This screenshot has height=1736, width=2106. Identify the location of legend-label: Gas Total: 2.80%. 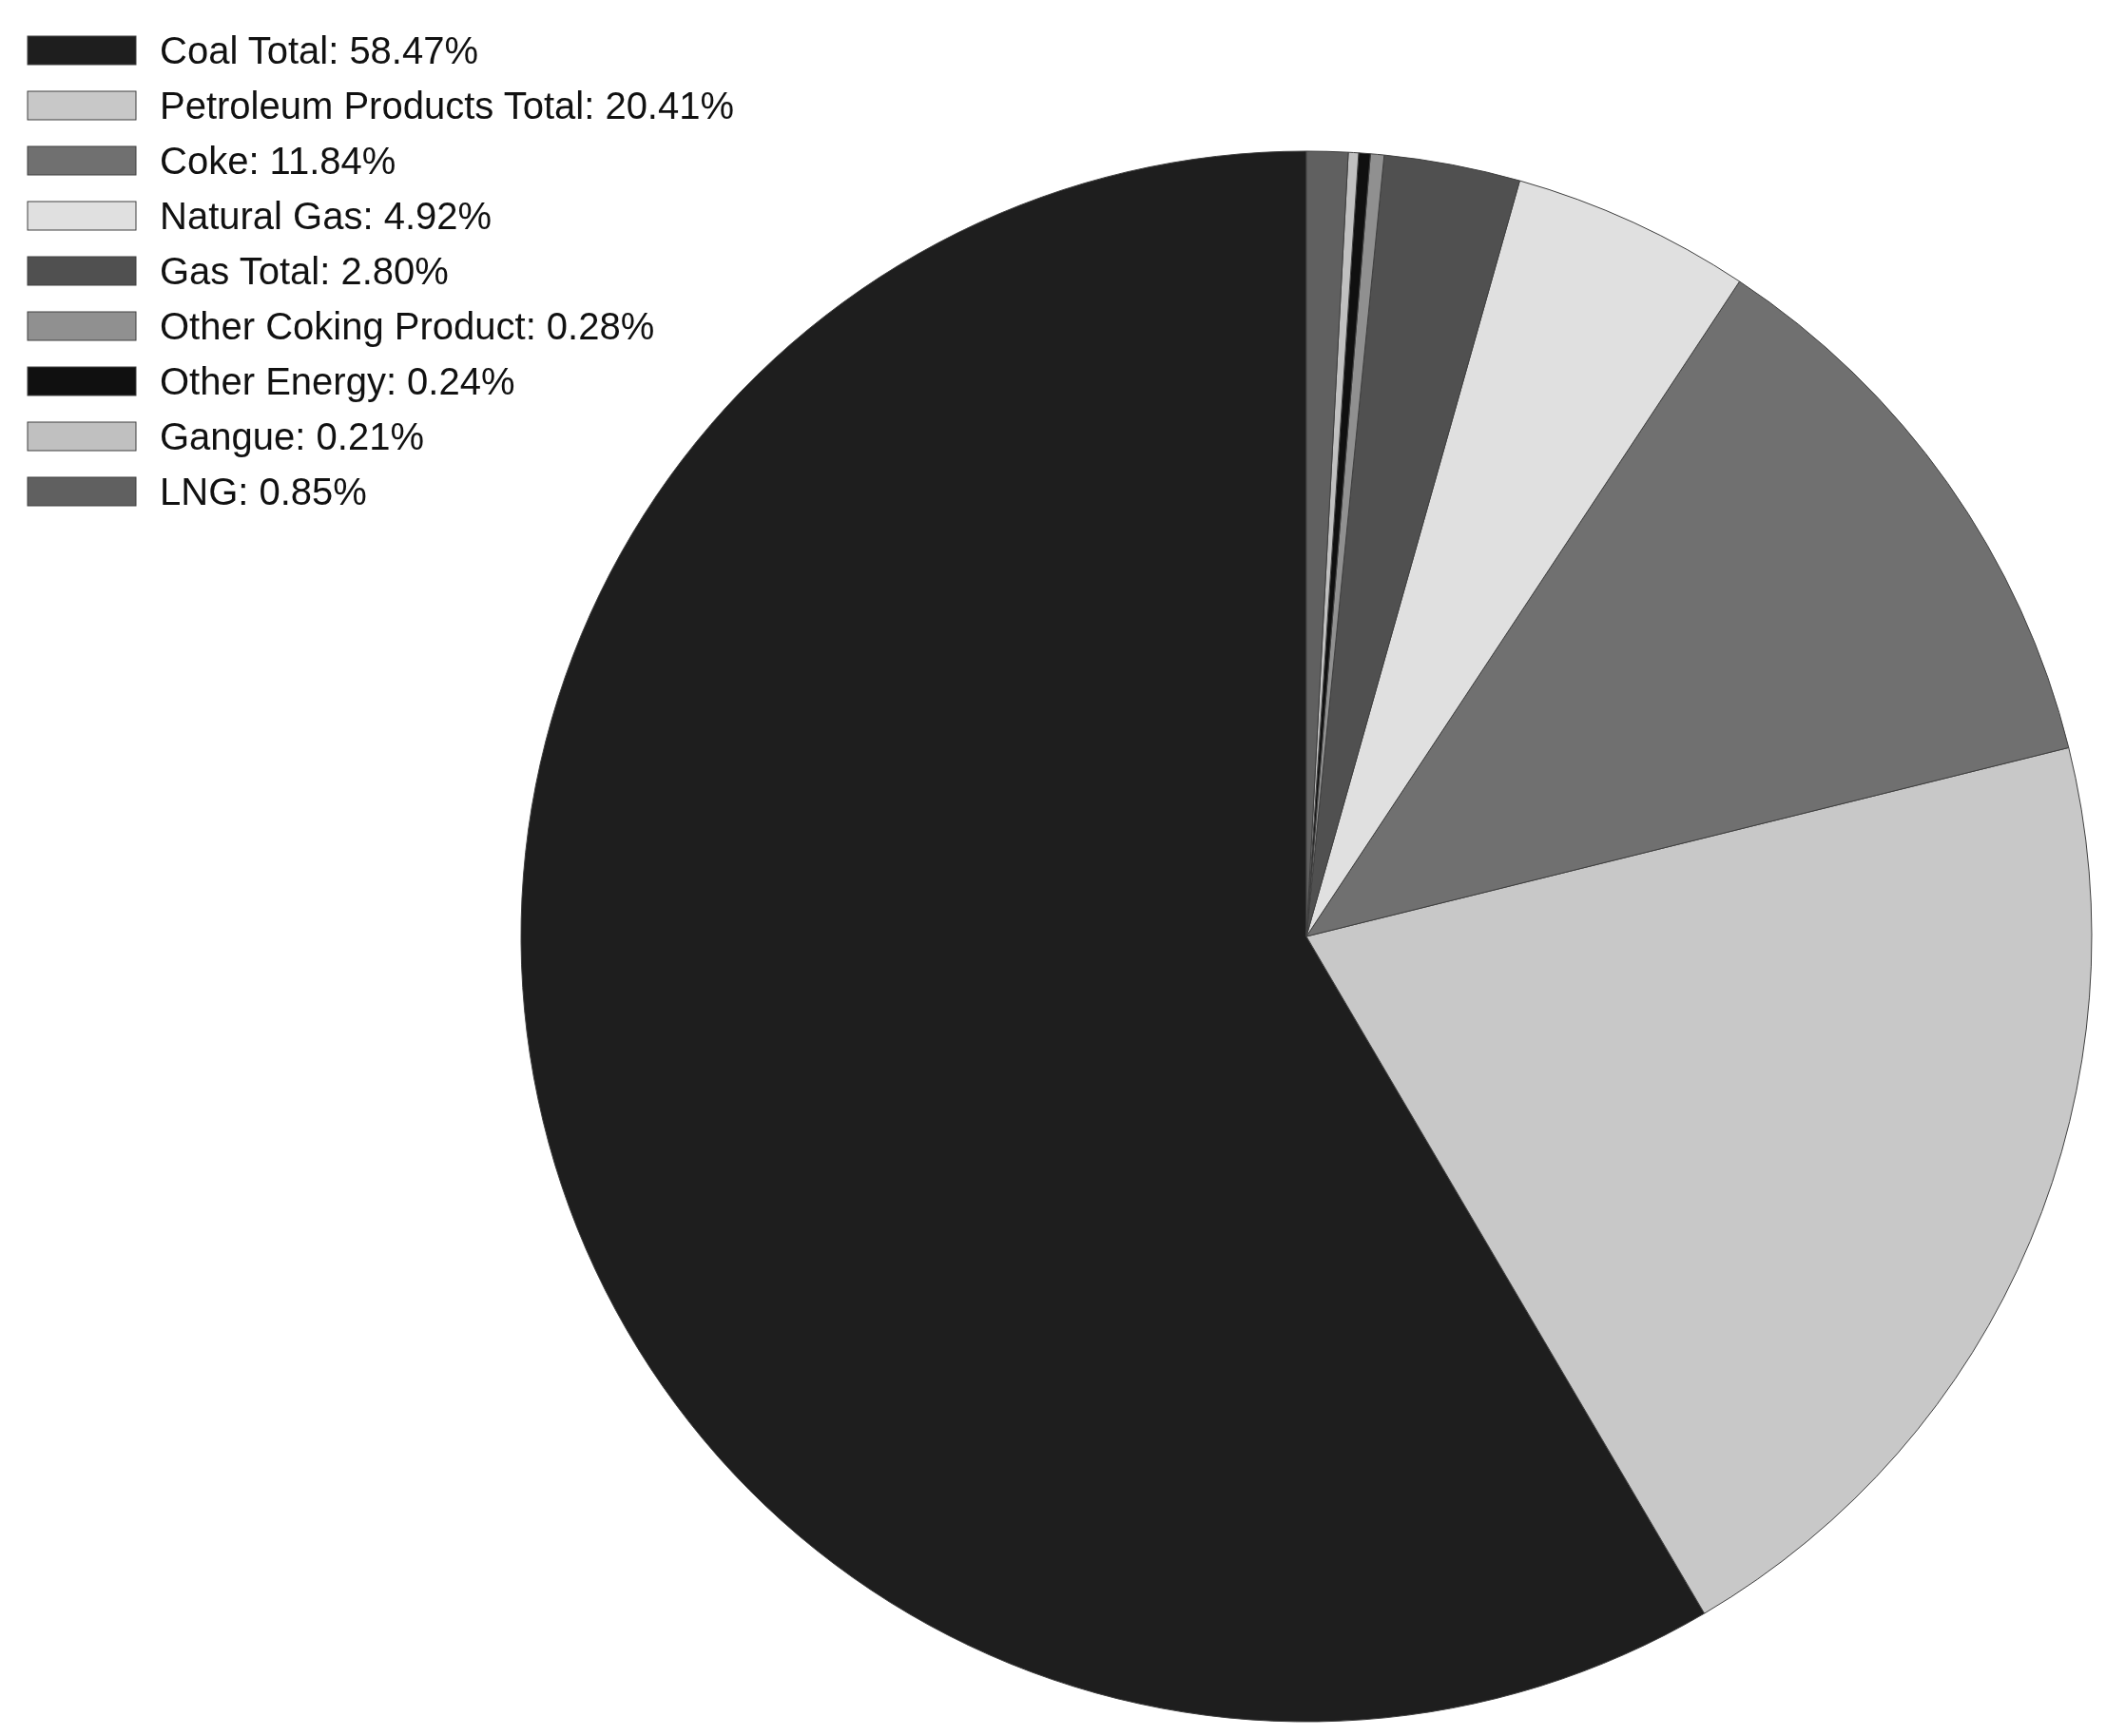
(304, 272).